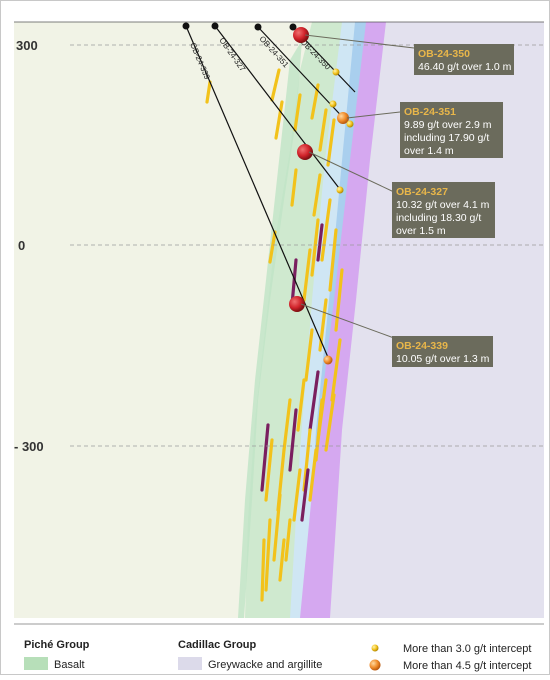 This screenshot has width=550, height=680. Describe the element at coordinates (375, 648) in the screenshot. I see `legend-yellow-intercept-icon` at that location.